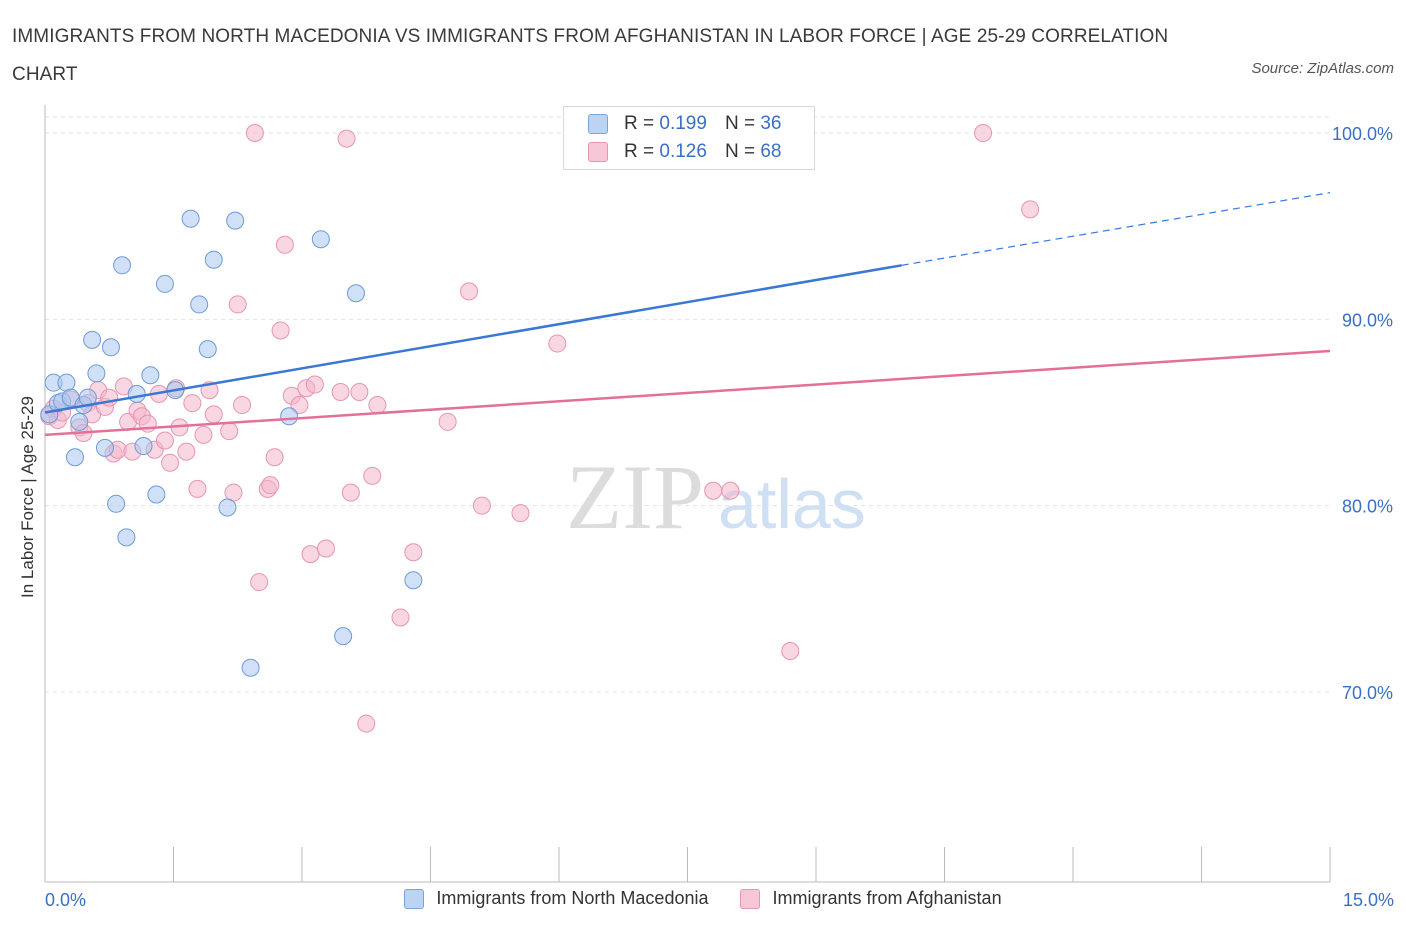  Describe the element at coordinates (887, 898) in the screenshot. I see `legend-label: Immigrants from Afghanistan` at that location.